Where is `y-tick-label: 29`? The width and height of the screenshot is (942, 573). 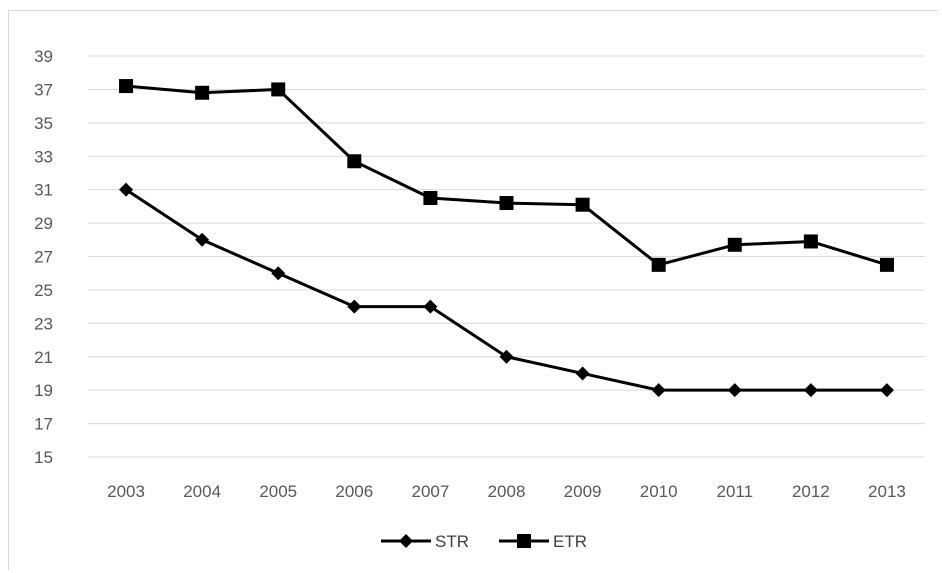
y-tick-label: 29 is located at coordinates (43, 223).